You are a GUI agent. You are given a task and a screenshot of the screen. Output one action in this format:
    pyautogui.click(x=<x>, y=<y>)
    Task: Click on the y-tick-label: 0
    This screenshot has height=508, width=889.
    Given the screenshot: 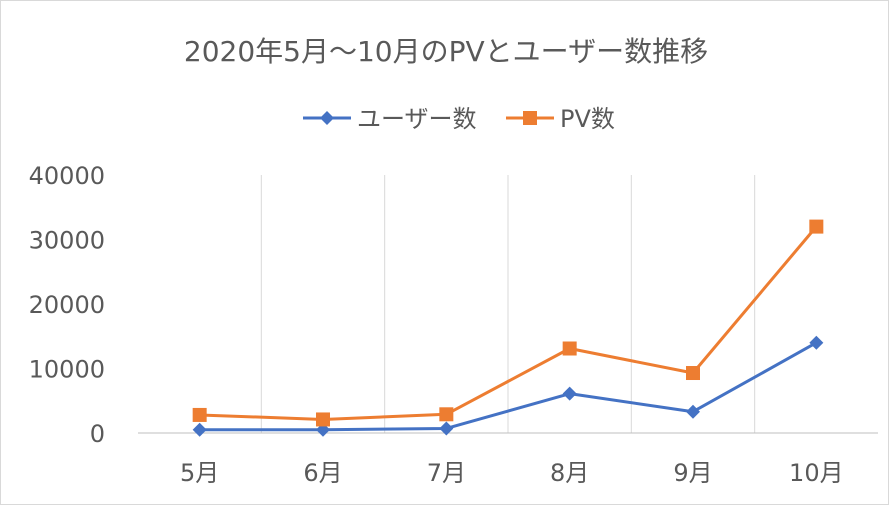 What is the action you would take?
    pyautogui.click(x=97, y=434)
    